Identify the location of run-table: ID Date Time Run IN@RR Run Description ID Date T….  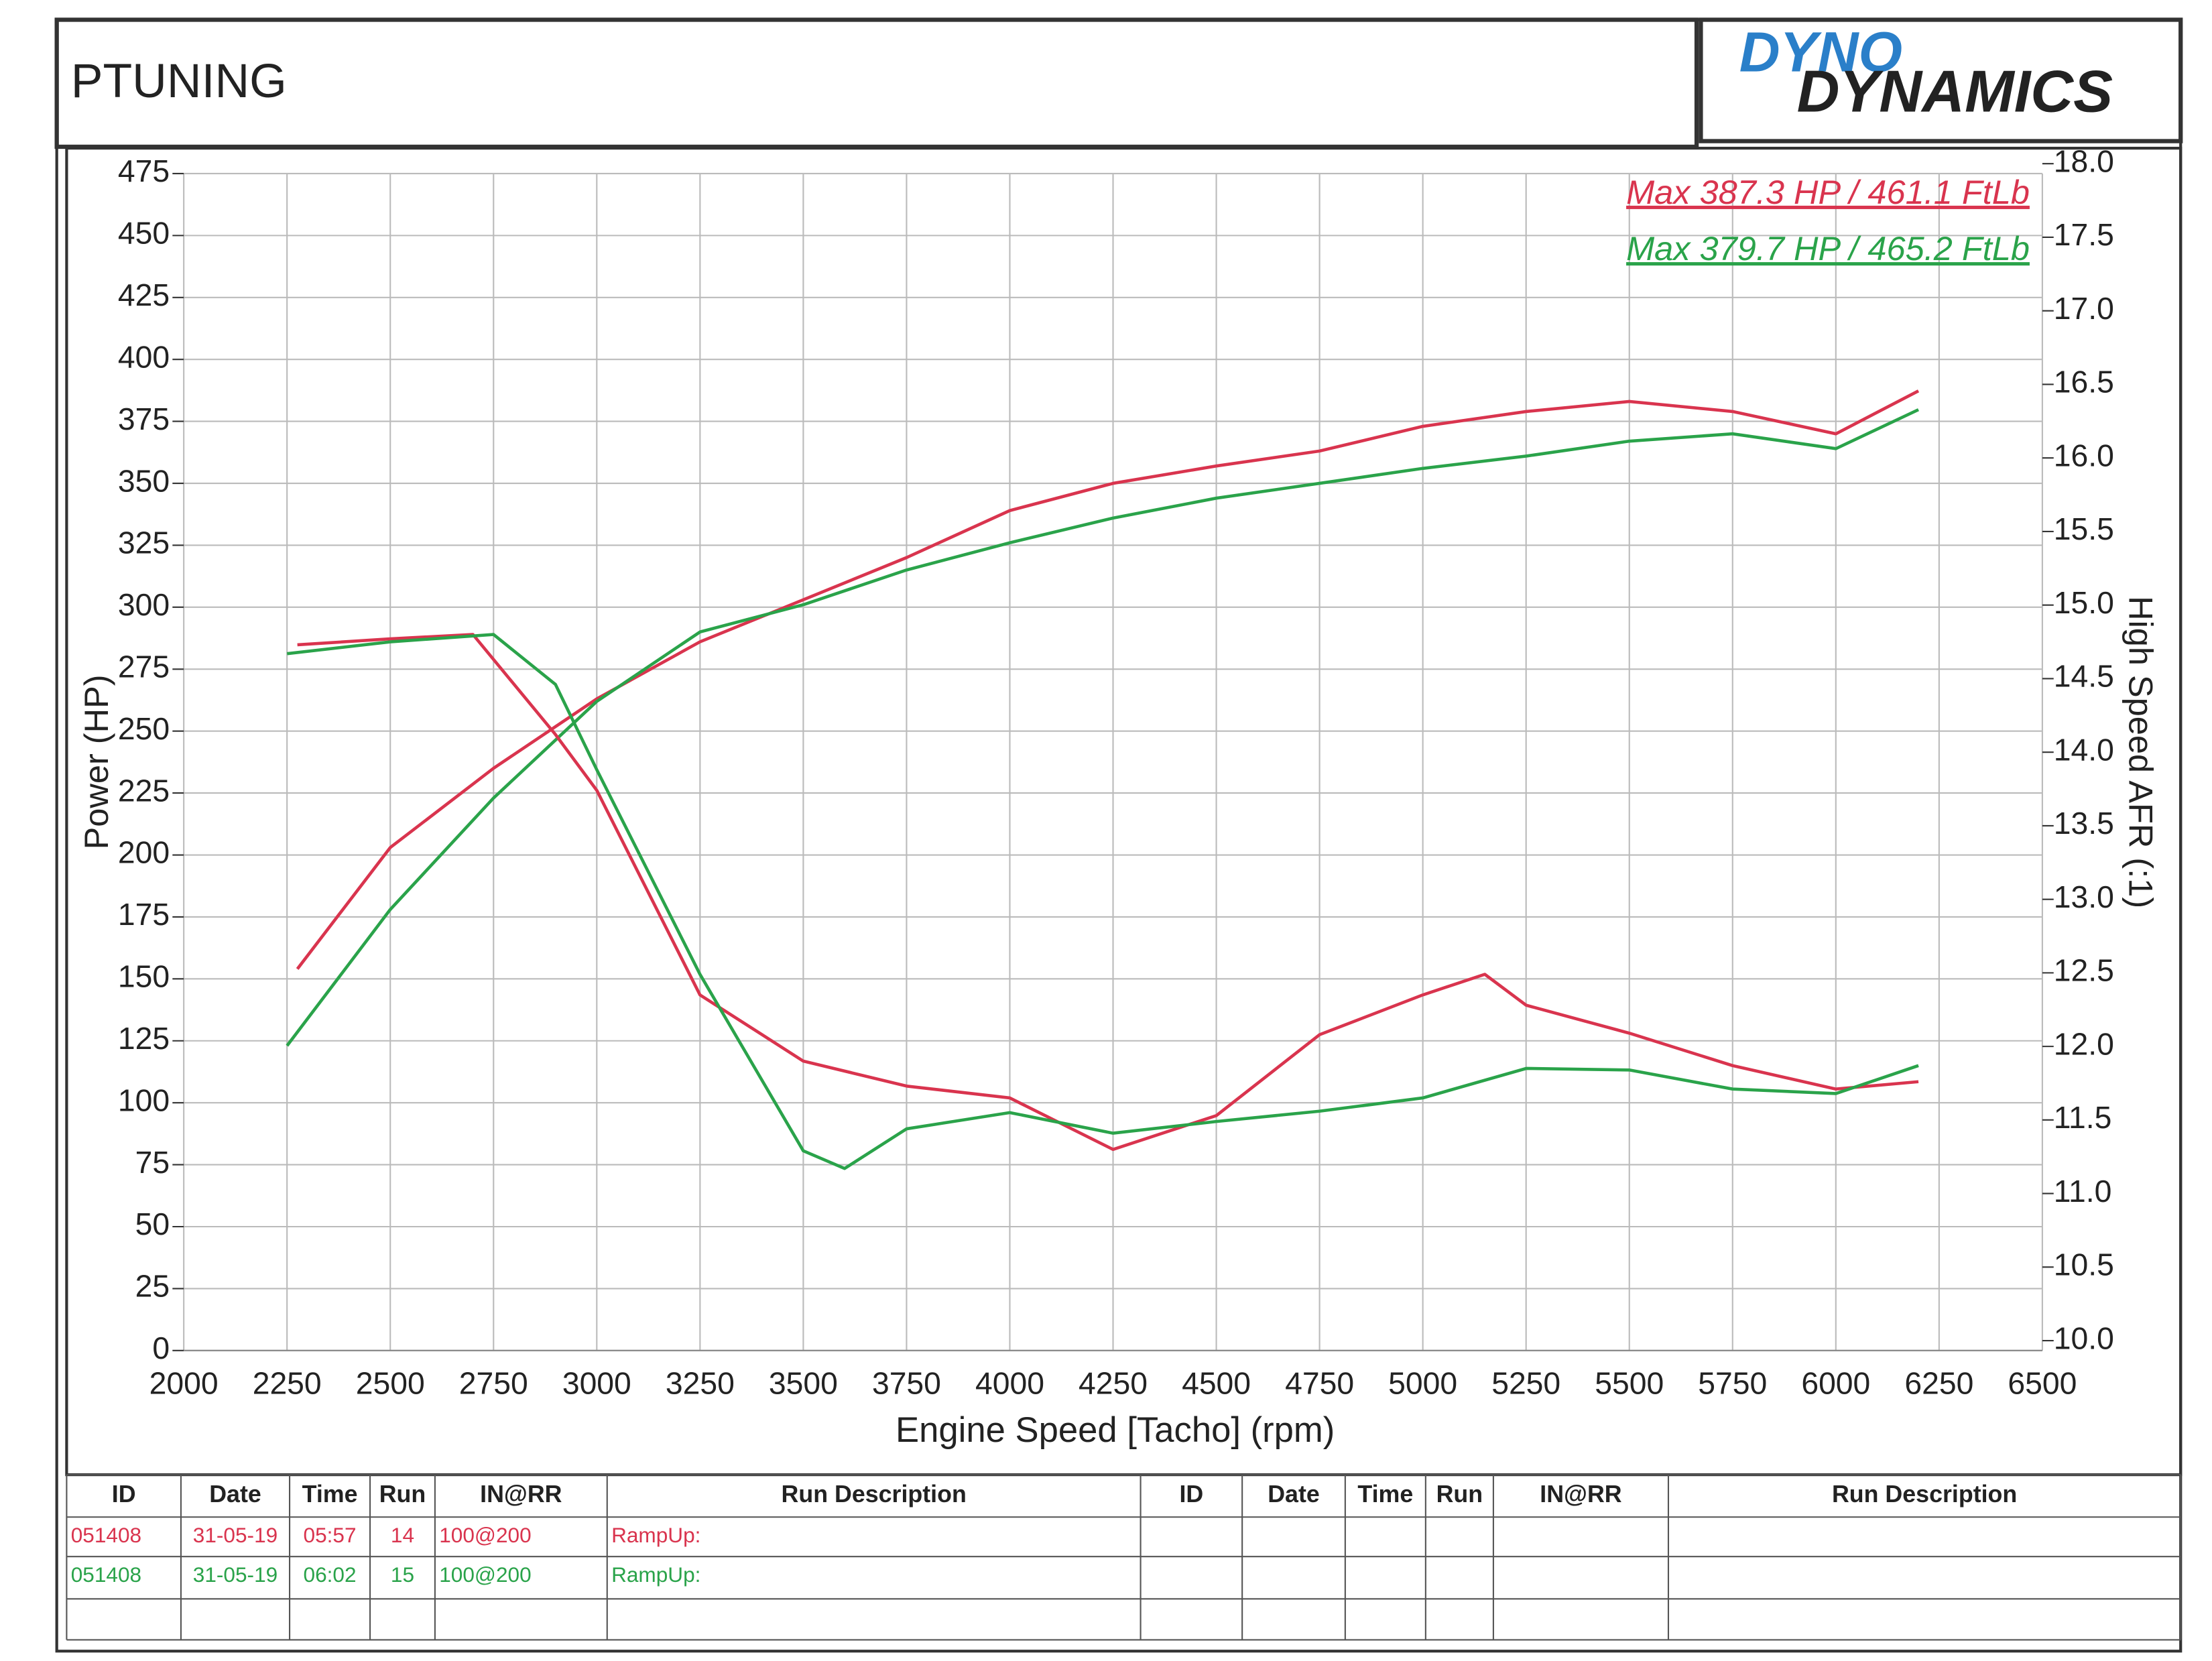
(1124, 1557).